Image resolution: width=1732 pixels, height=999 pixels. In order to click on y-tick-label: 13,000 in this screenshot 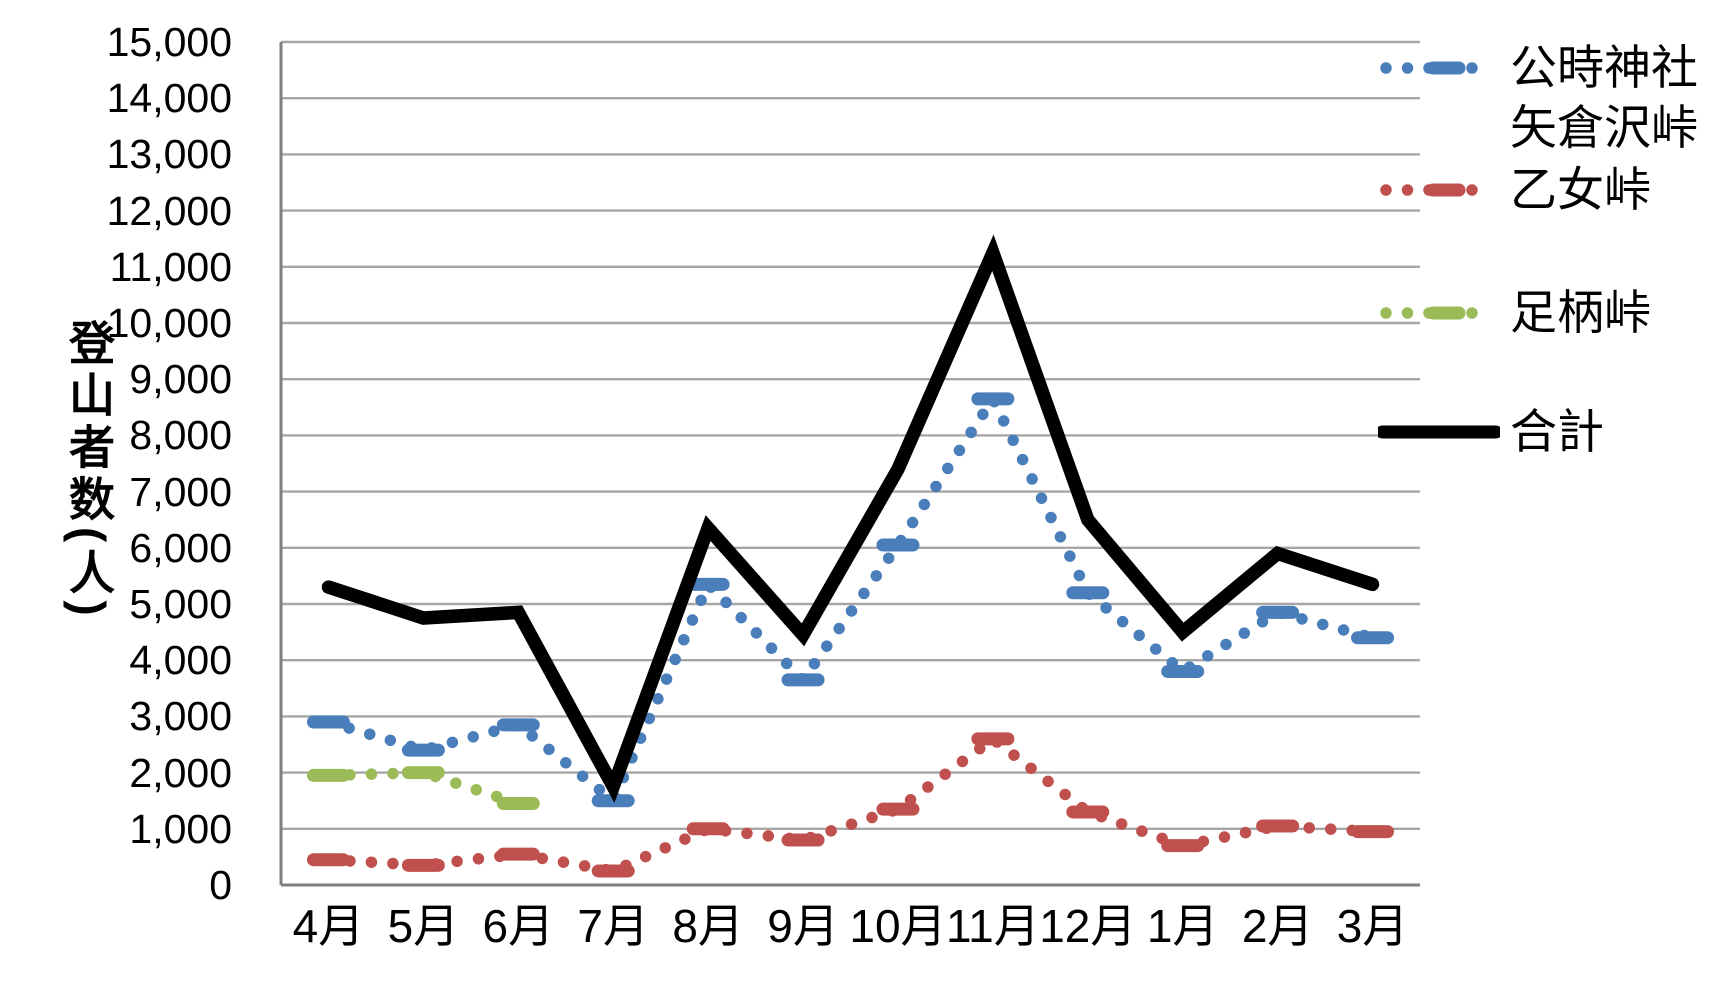, I will do `click(169, 154)`.